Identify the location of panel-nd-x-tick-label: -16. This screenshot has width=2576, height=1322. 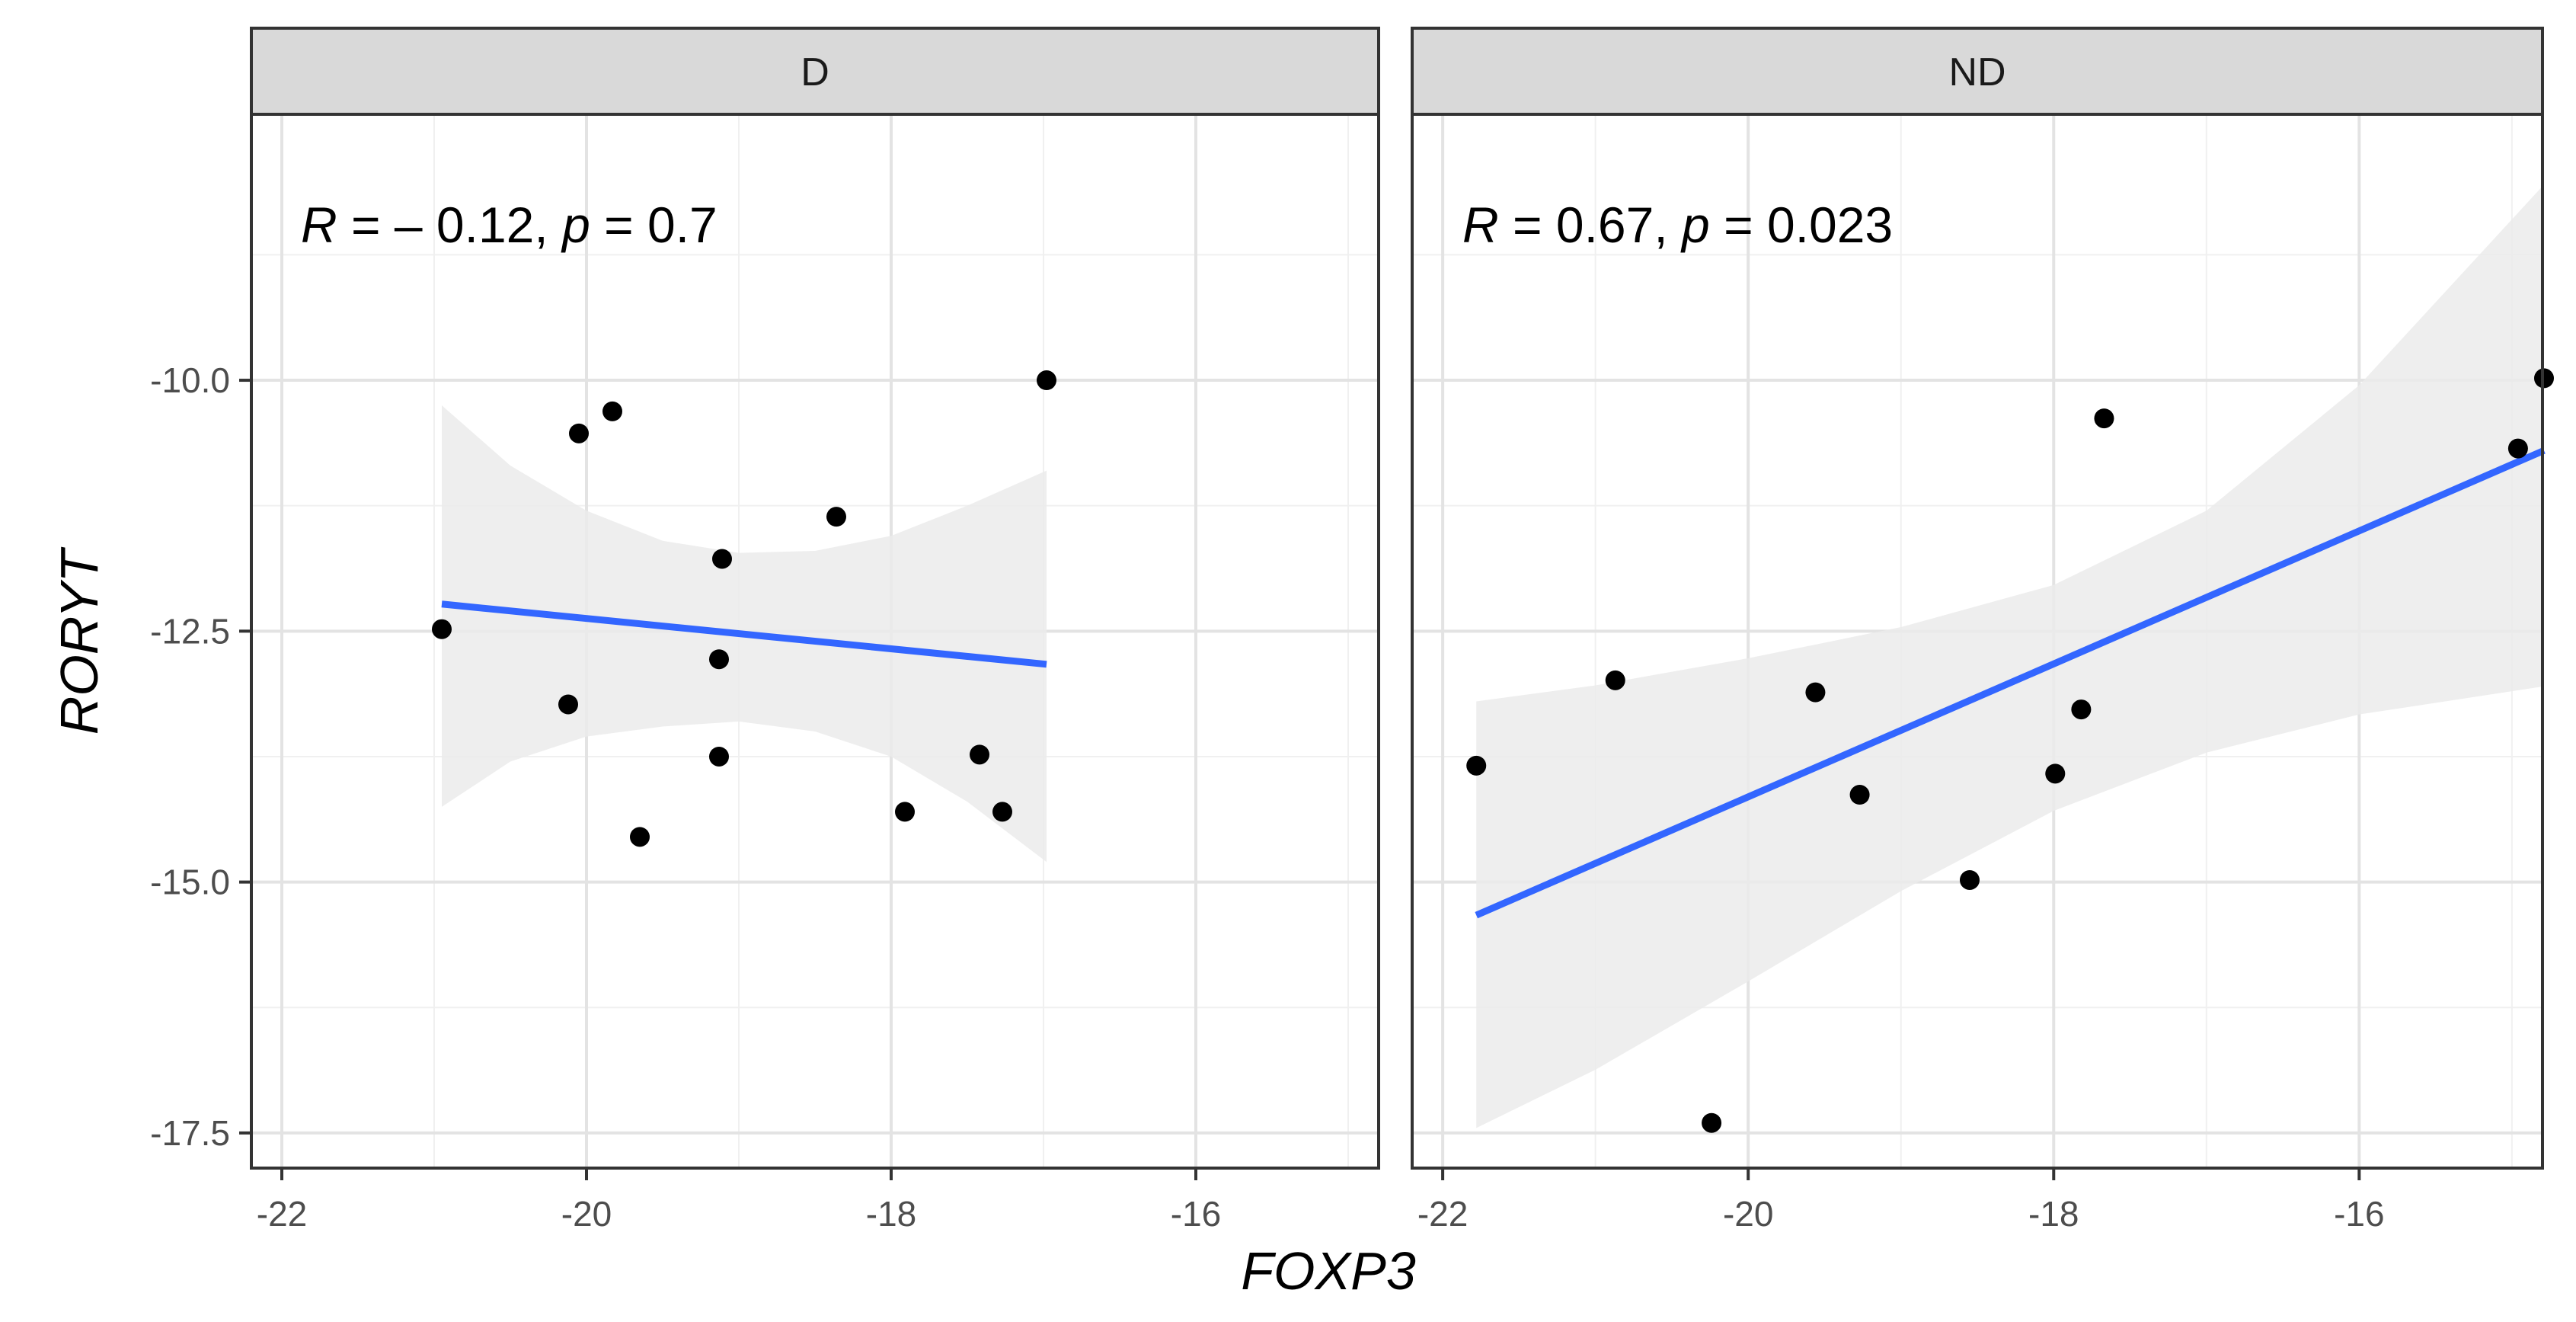
(2359, 1214).